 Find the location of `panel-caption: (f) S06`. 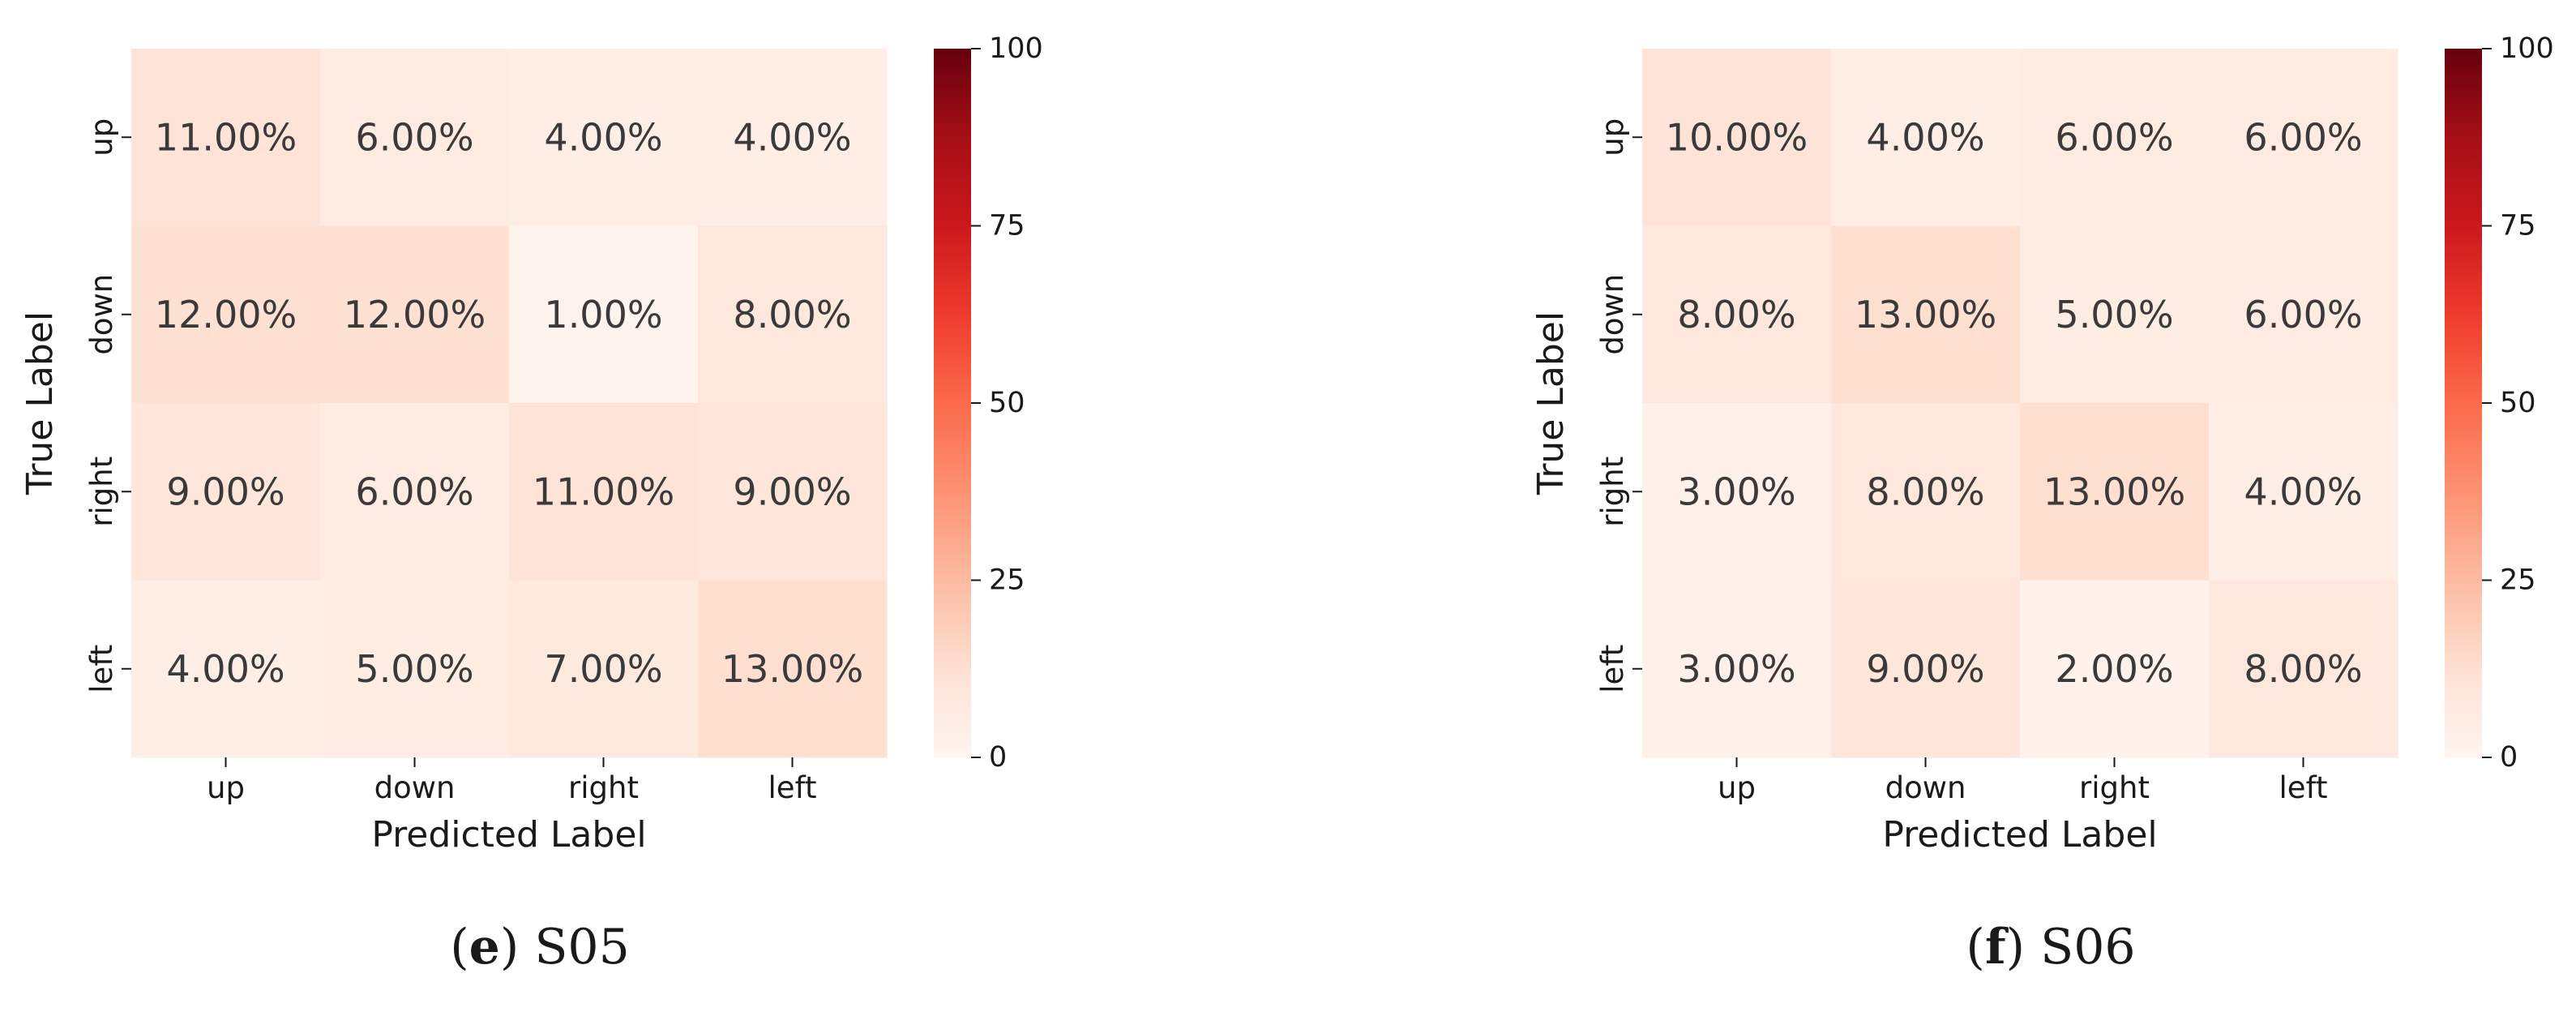

panel-caption: (f) S06 is located at coordinates (2050, 948).